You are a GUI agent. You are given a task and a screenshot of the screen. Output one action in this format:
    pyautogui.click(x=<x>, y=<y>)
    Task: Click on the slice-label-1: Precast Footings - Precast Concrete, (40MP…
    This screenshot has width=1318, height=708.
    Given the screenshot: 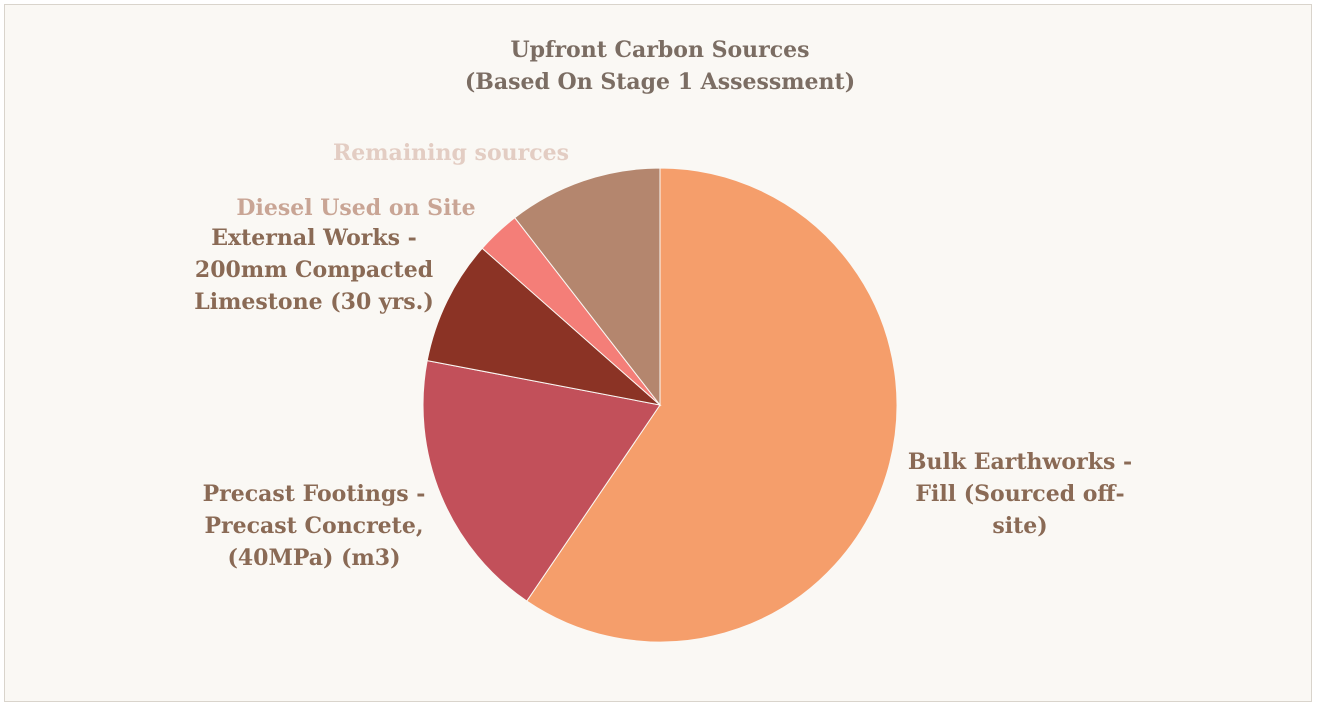 What is the action you would take?
    pyautogui.click(x=314, y=526)
    